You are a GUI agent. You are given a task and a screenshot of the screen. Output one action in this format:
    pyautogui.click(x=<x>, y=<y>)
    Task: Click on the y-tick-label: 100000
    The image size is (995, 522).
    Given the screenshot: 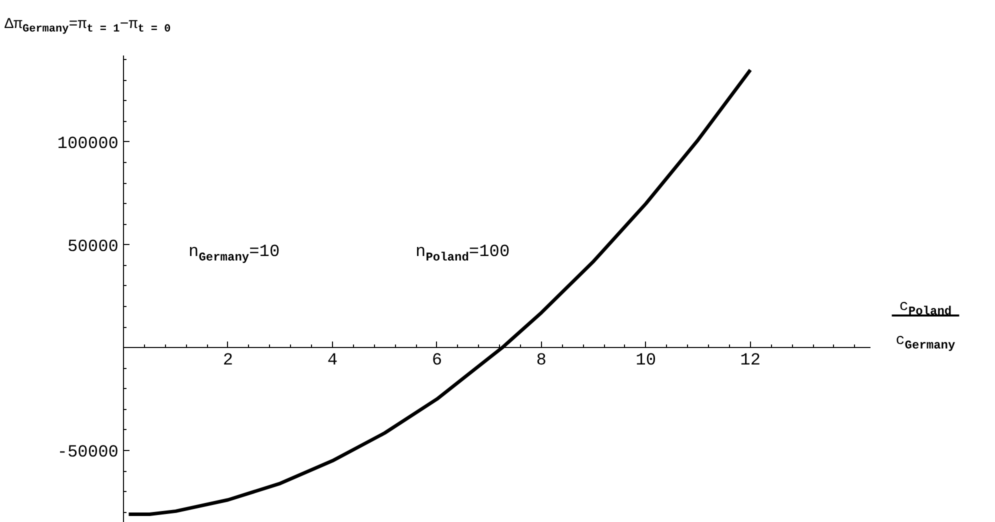 What is the action you would take?
    pyautogui.click(x=88, y=144)
    